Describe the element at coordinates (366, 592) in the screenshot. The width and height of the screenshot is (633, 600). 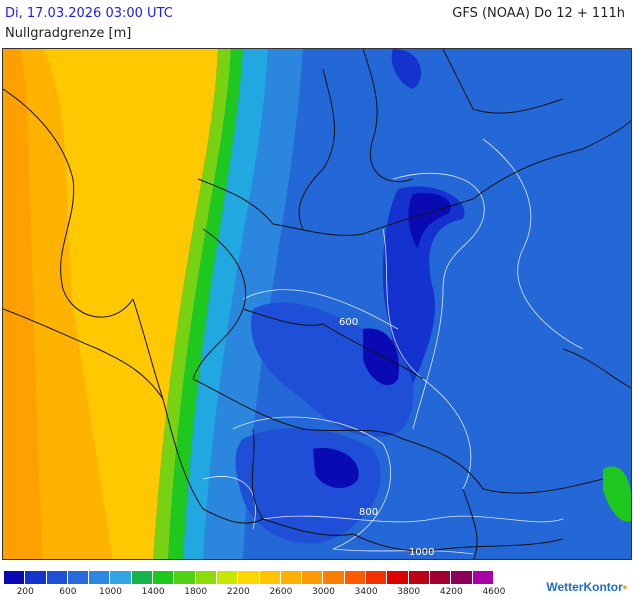
I see `legend-tick-label: 3400` at that location.